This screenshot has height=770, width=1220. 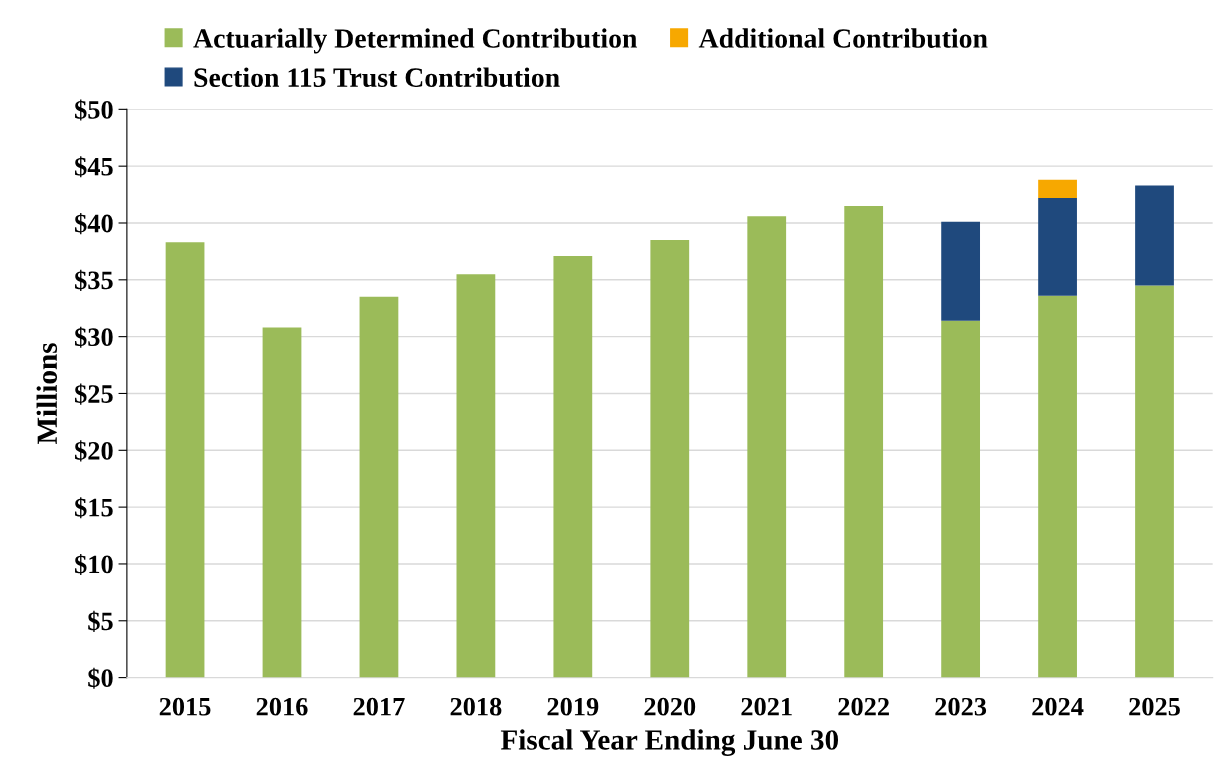 I want to click on y-tick-label: $20, so click(x=94, y=451).